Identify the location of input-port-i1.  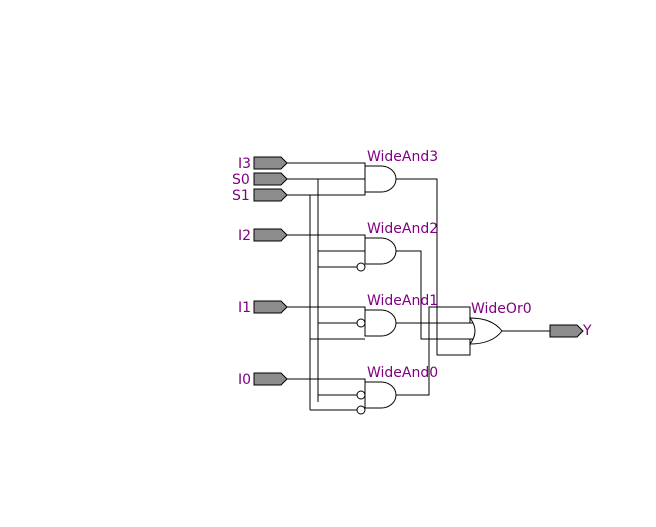
(270, 307).